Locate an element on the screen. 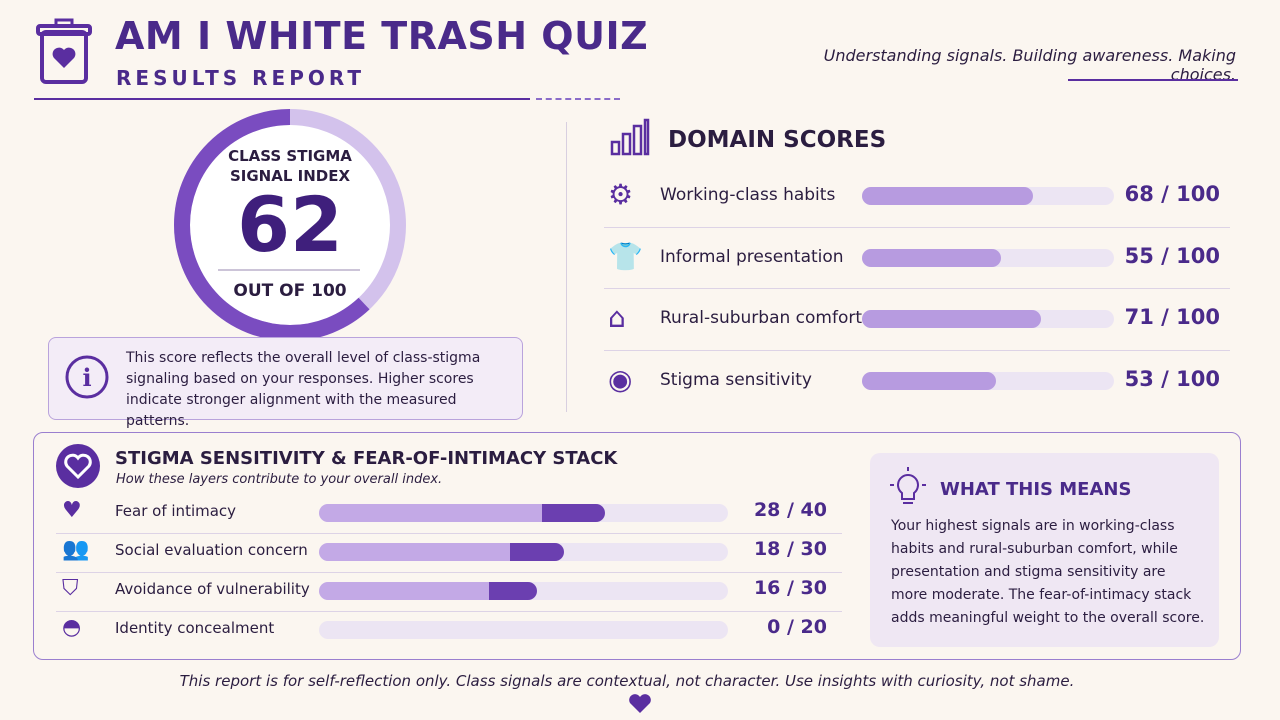 Image resolution: width=1280 pixels, height=720 pixels. index-score: 62 is located at coordinates (290, 224).